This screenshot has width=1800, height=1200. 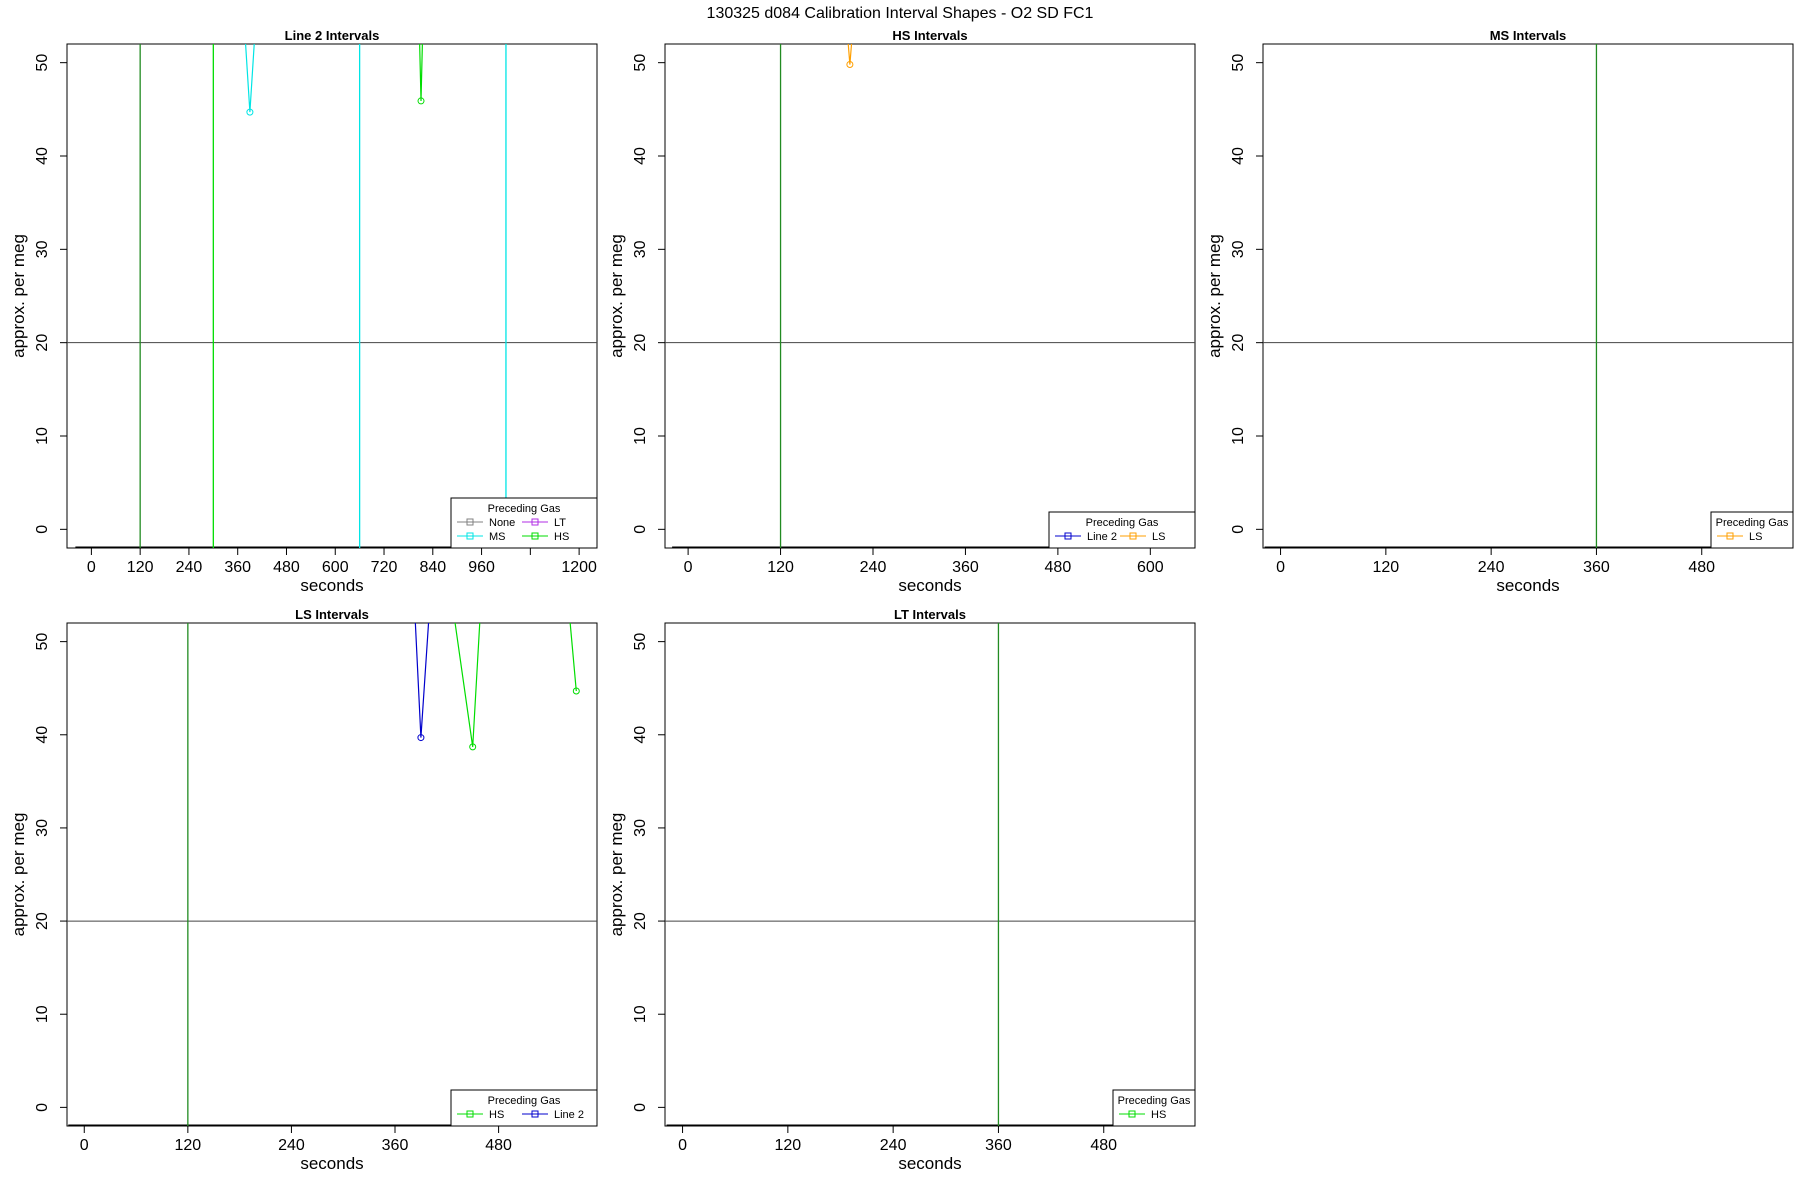 I want to click on panel-title: LT Intervals, so click(x=930, y=614).